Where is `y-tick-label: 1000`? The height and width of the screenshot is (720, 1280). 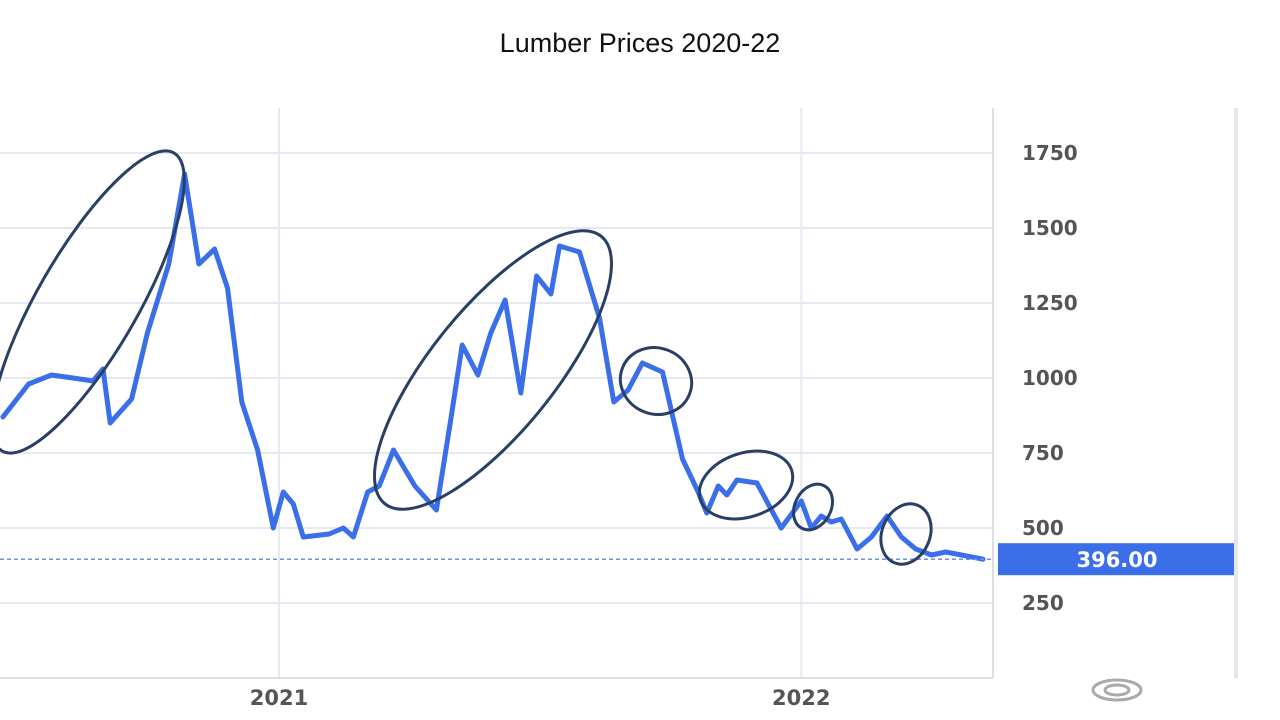
y-tick-label: 1000 is located at coordinates (1050, 378).